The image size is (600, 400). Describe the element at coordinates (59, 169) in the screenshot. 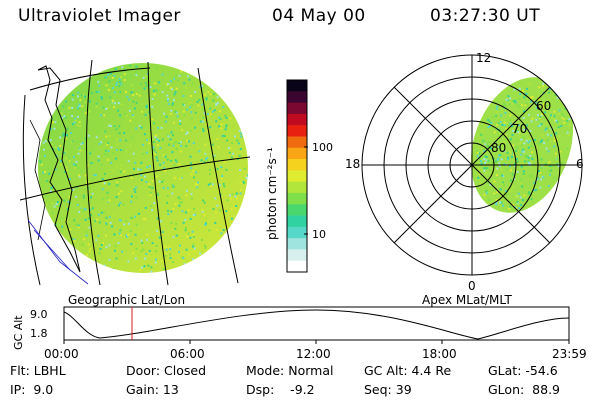

I see `coastline` at that location.